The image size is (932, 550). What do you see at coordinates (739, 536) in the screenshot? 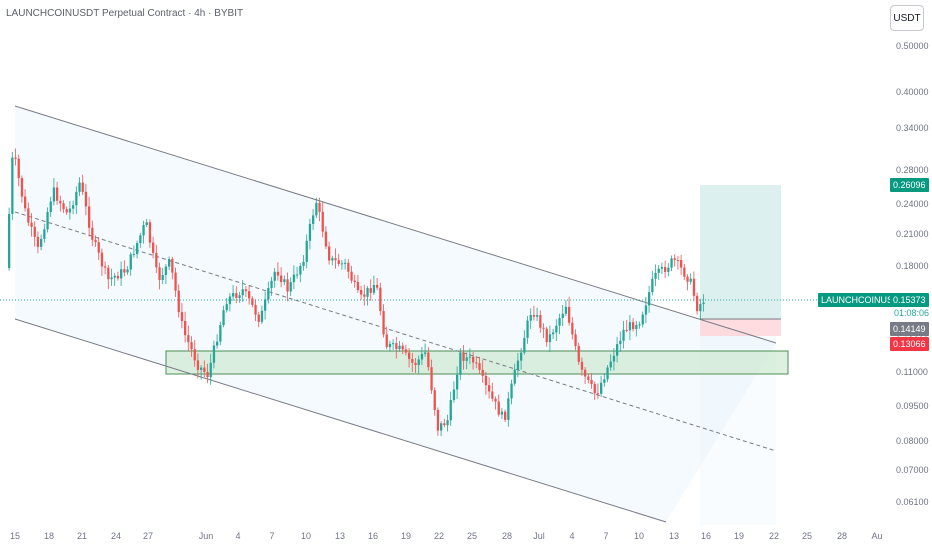
I see `time-tick: 19` at bounding box center [739, 536].